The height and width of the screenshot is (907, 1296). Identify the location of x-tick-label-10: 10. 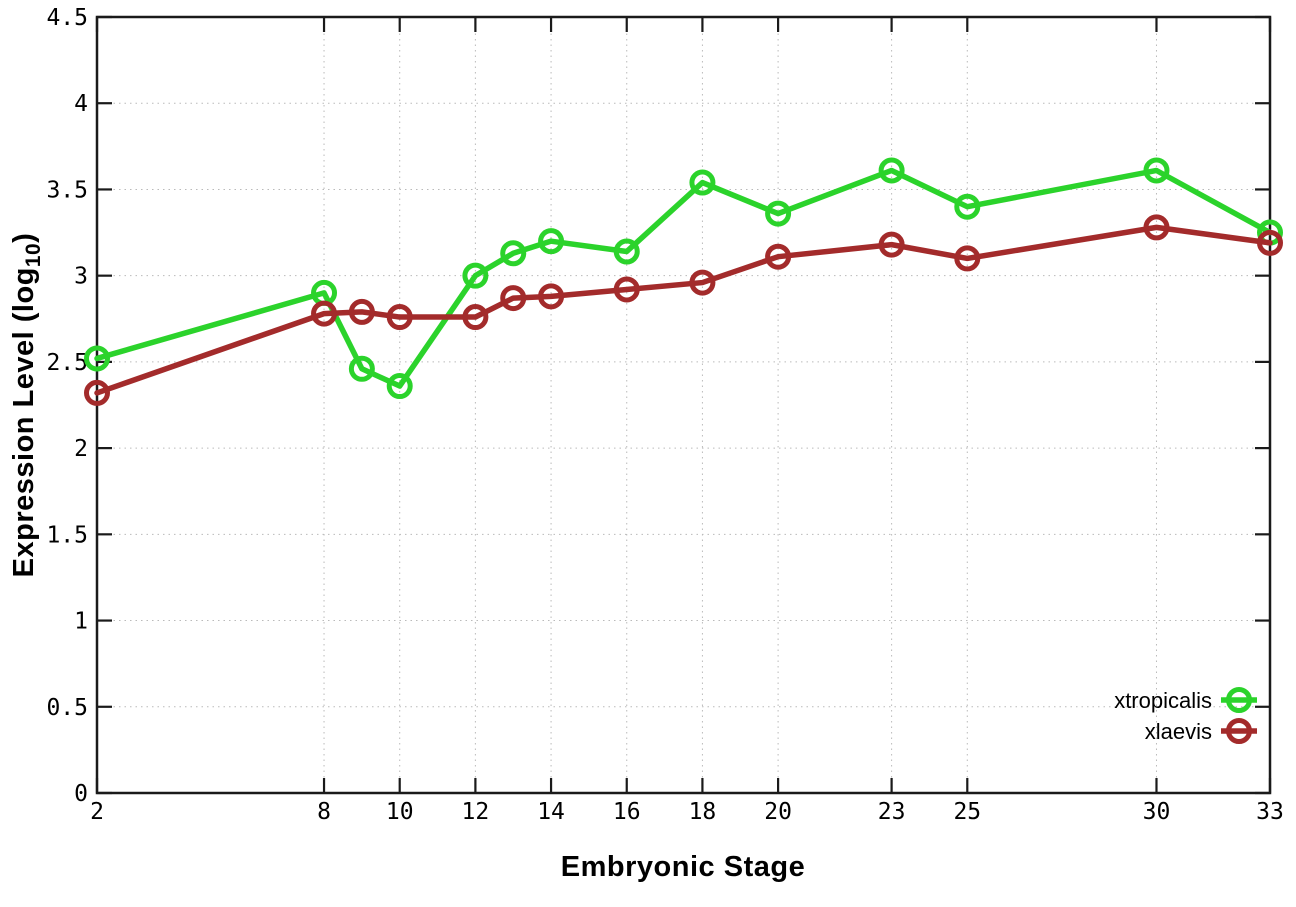
(400, 812).